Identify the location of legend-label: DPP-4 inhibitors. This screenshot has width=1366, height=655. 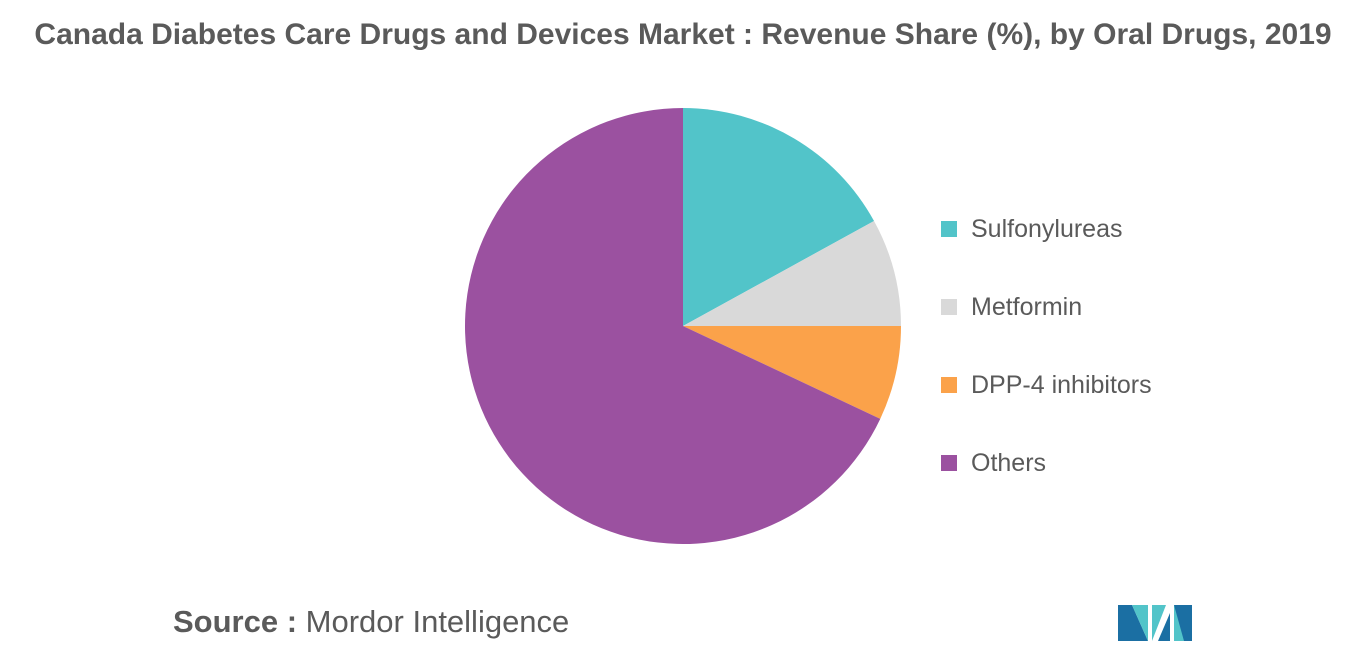
(1061, 384).